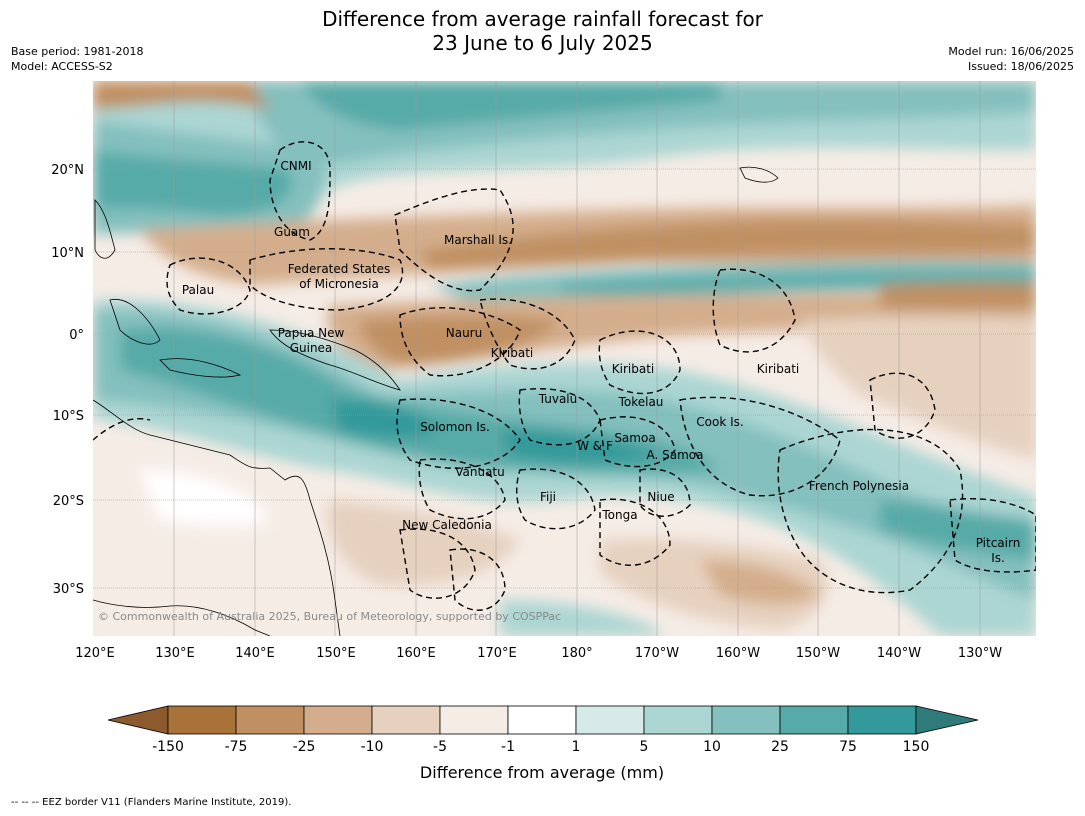 Image resolution: width=1085 pixels, height=816 pixels. I want to click on lat-label: 10°N, so click(67, 253).